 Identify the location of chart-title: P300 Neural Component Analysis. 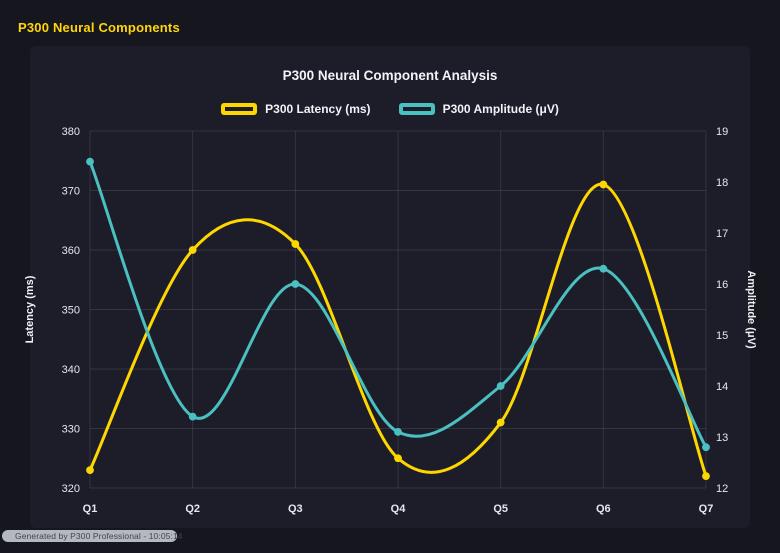
(390, 75).